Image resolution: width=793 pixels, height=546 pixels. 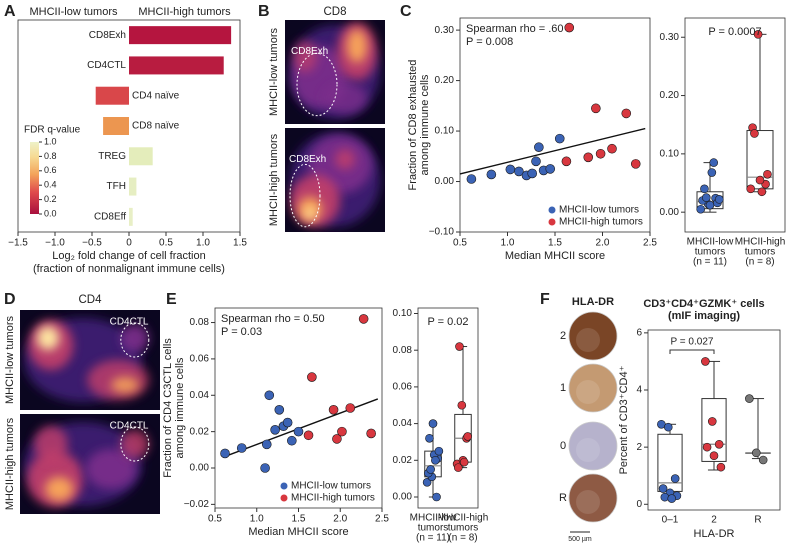 What do you see at coordinates (156, 95) in the screenshot?
I see `category-label: CD4 naïve` at bounding box center [156, 95].